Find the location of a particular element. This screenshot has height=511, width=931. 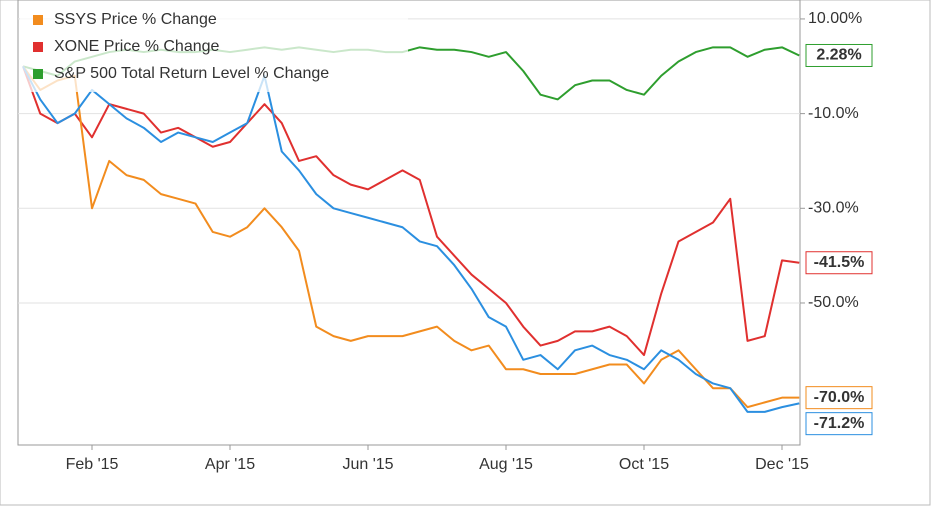

value-label: -41.5% is located at coordinates (839, 262).